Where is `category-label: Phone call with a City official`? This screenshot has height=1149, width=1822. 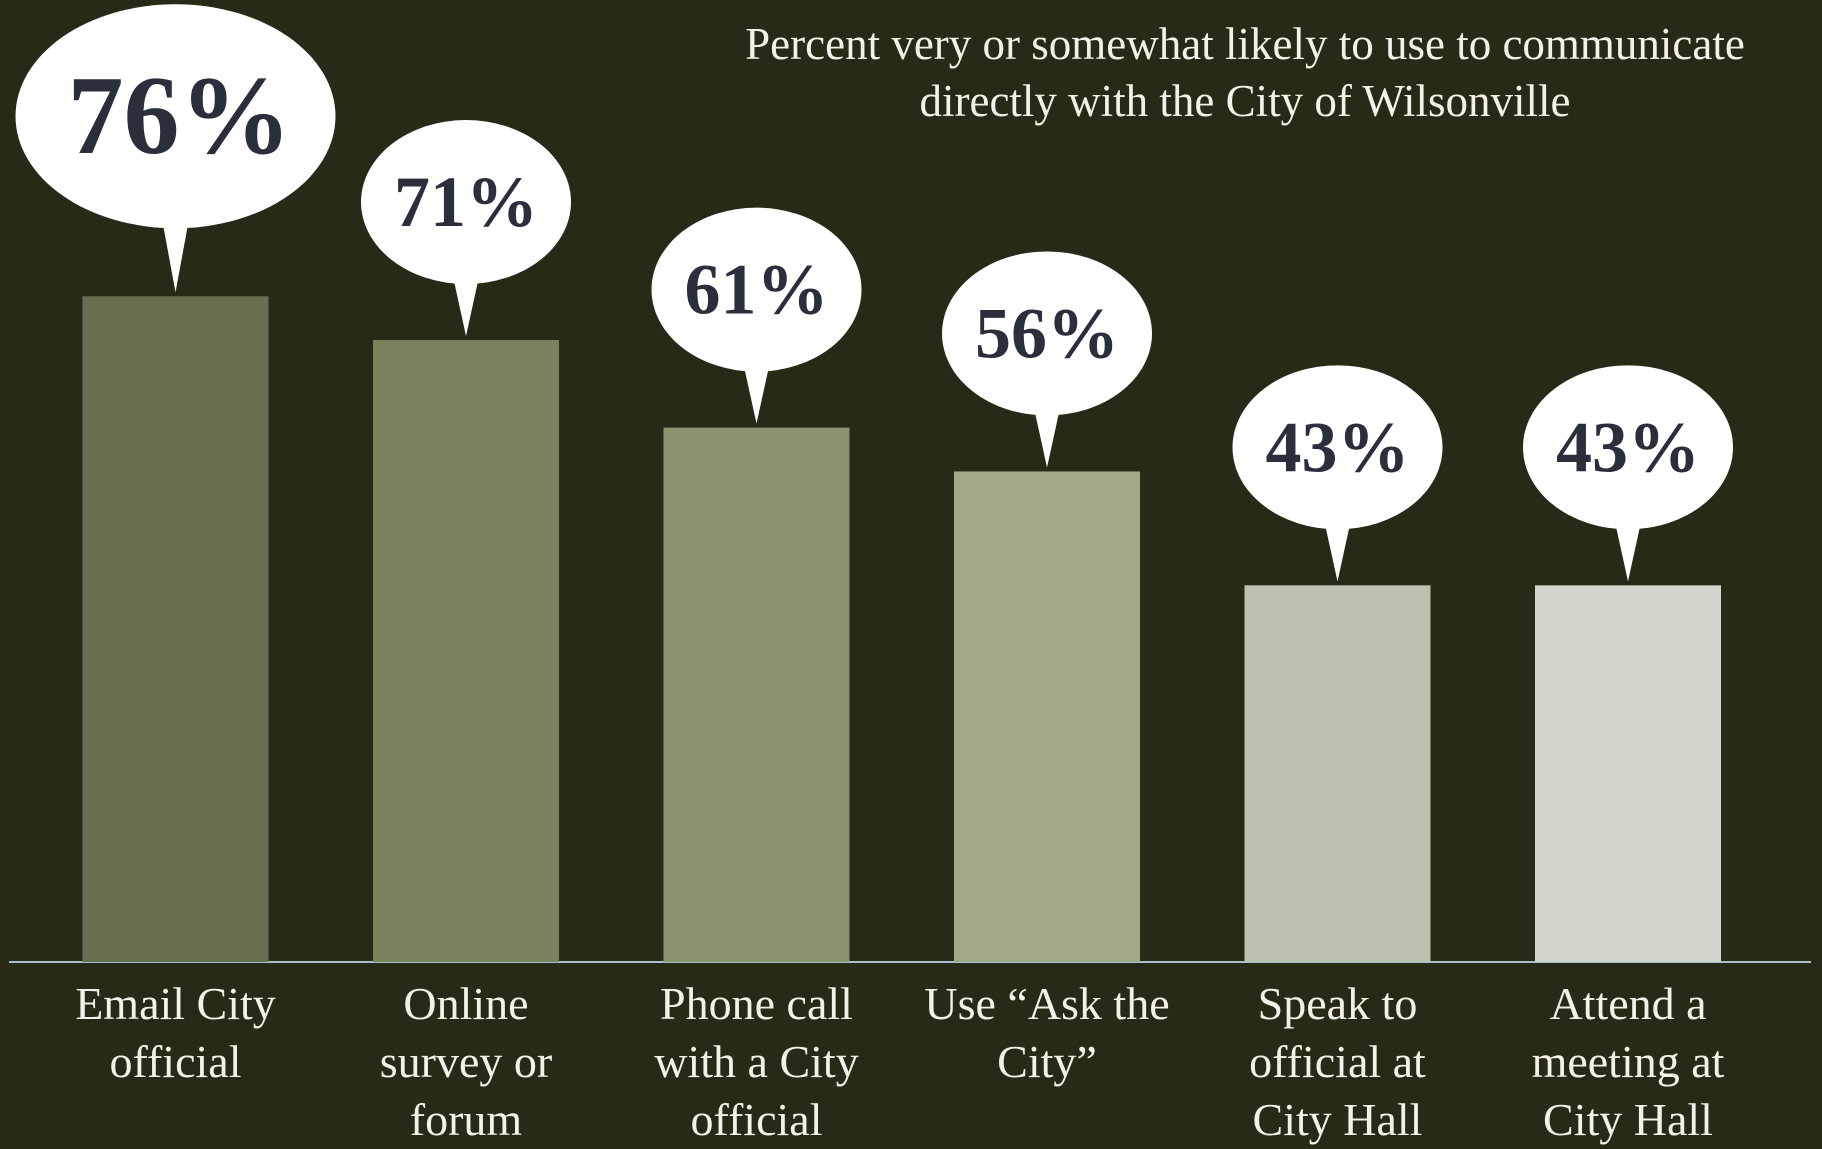 category-label: Phone call with a City official is located at coordinates (756, 1061).